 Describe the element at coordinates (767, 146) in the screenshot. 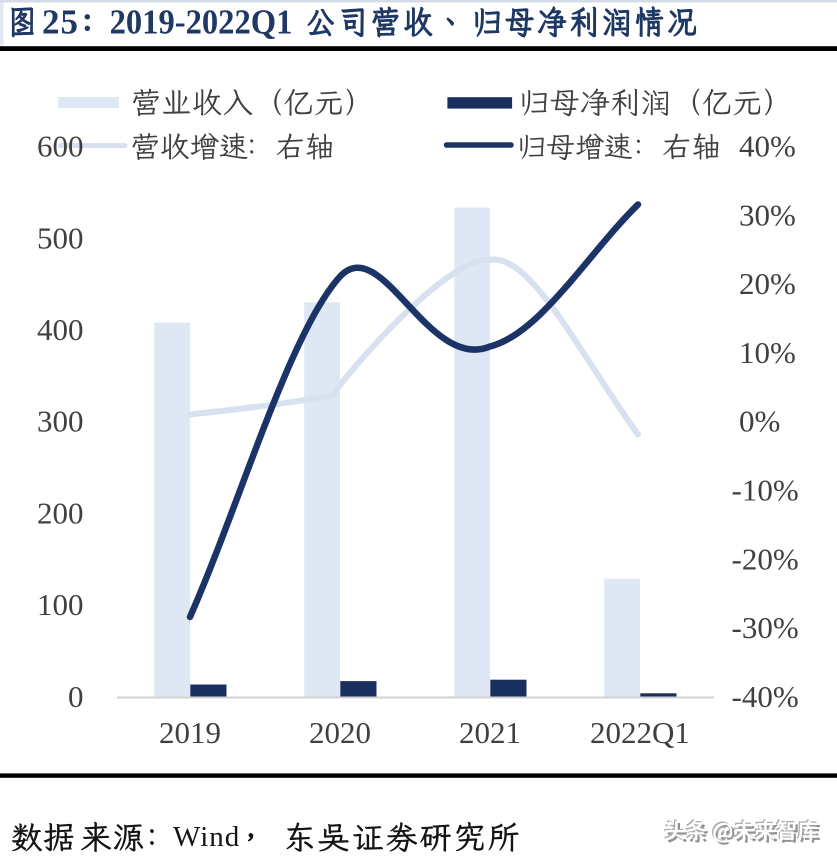

I see `svg-text: 40%` at that location.